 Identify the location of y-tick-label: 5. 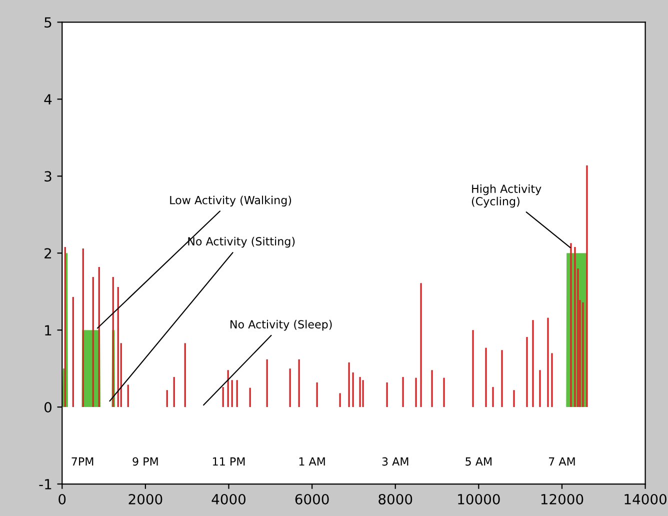
(48, 22).